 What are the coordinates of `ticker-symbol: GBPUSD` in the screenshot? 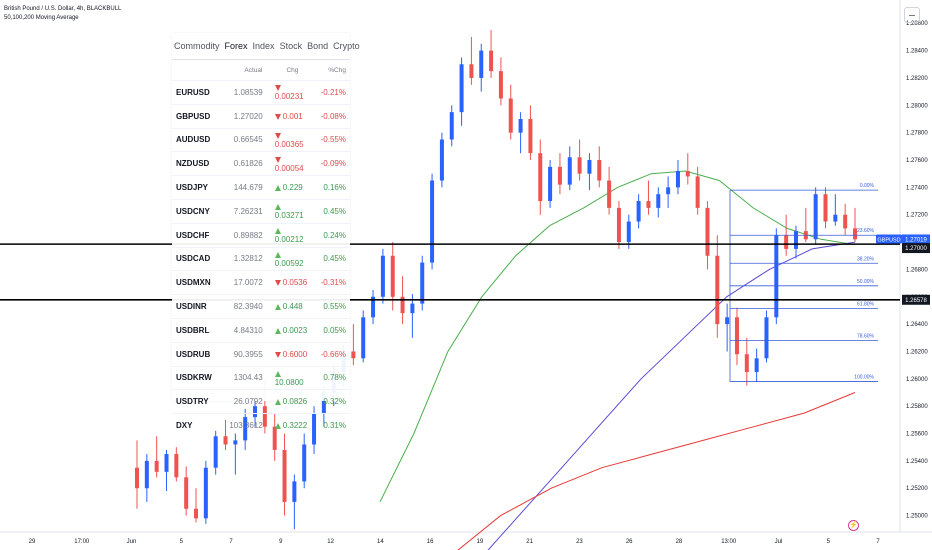 It's located at (193, 116).